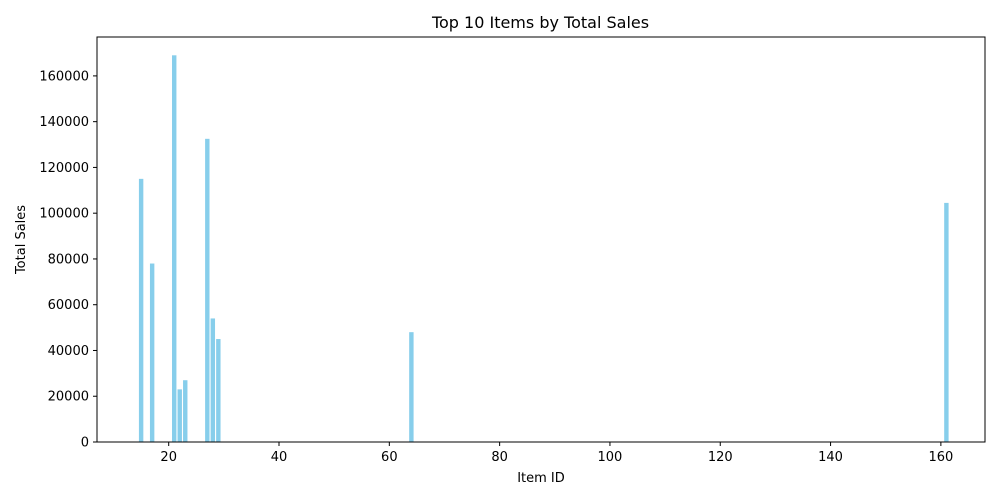 The image size is (1000, 500). I want to click on x-tick-label: 160, so click(940, 457).